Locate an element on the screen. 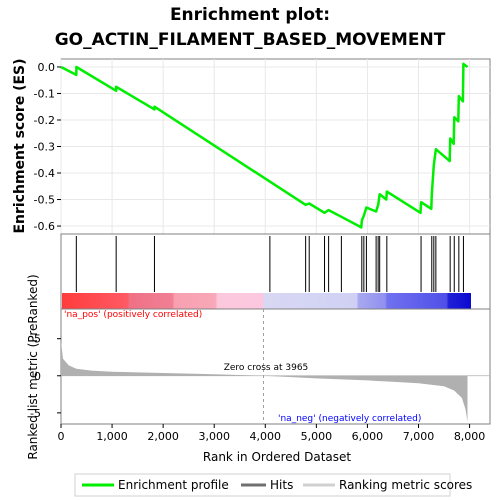 The height and width of the screenshot is (500, 500). legend-hits-label: Hits is located at coordinates (281, 485).